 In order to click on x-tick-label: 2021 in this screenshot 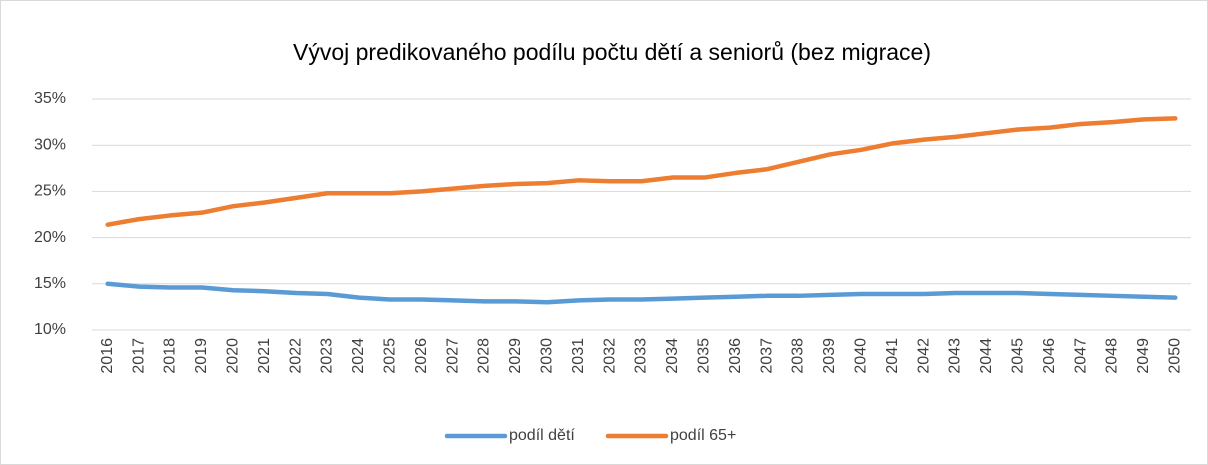, I will do `click(264, 356)`.